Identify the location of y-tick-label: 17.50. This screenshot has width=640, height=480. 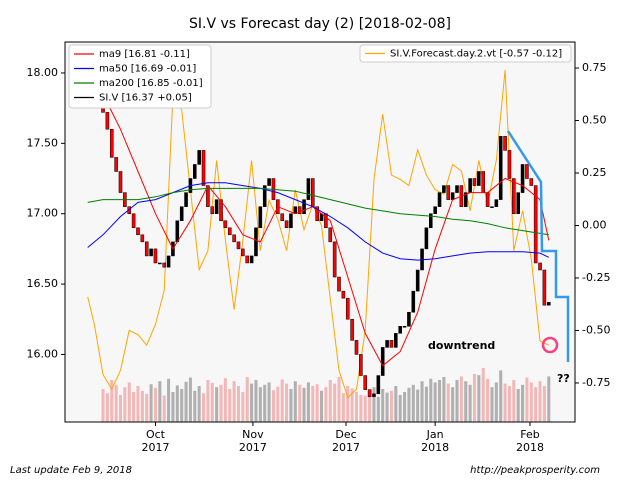
(43, 142).